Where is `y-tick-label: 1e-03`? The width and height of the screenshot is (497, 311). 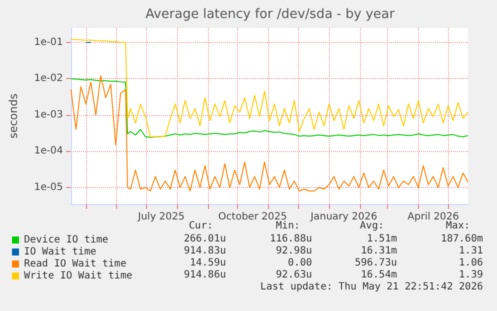
y-tick-label: 1e-03 is located at coordinates (48, 114).